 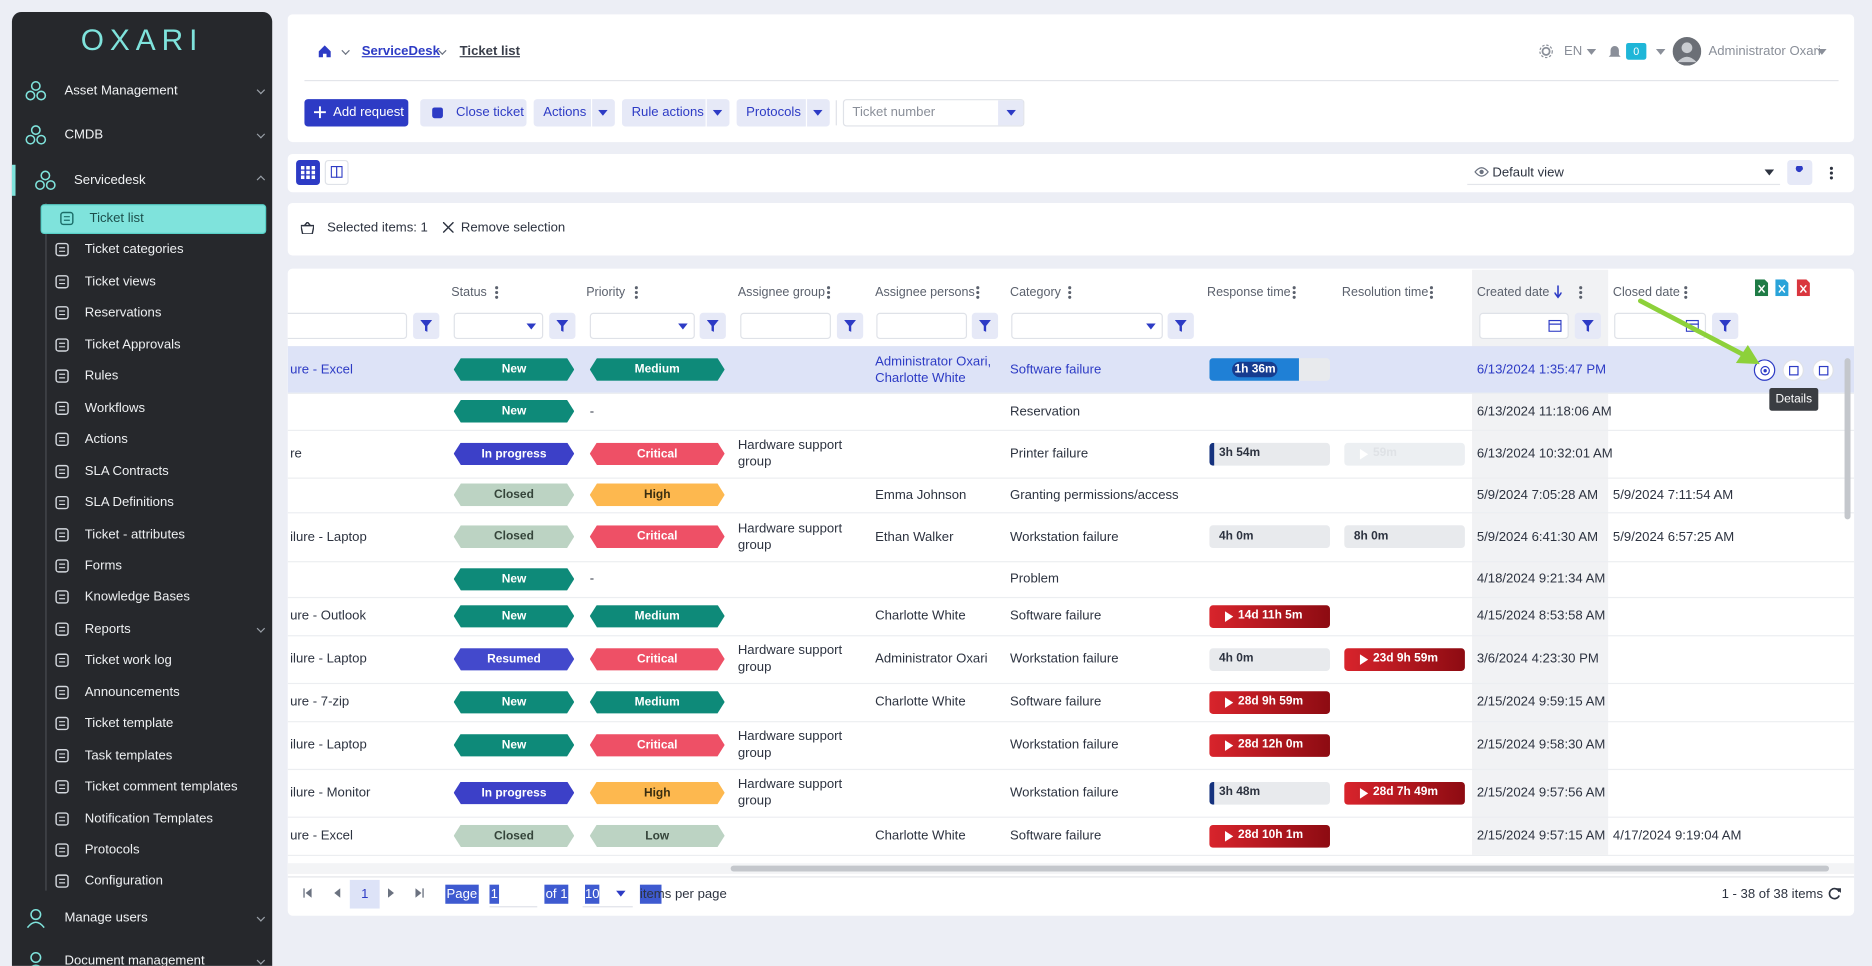 I want to click on column-header: Assignee persons, so click(x=925, y=292).